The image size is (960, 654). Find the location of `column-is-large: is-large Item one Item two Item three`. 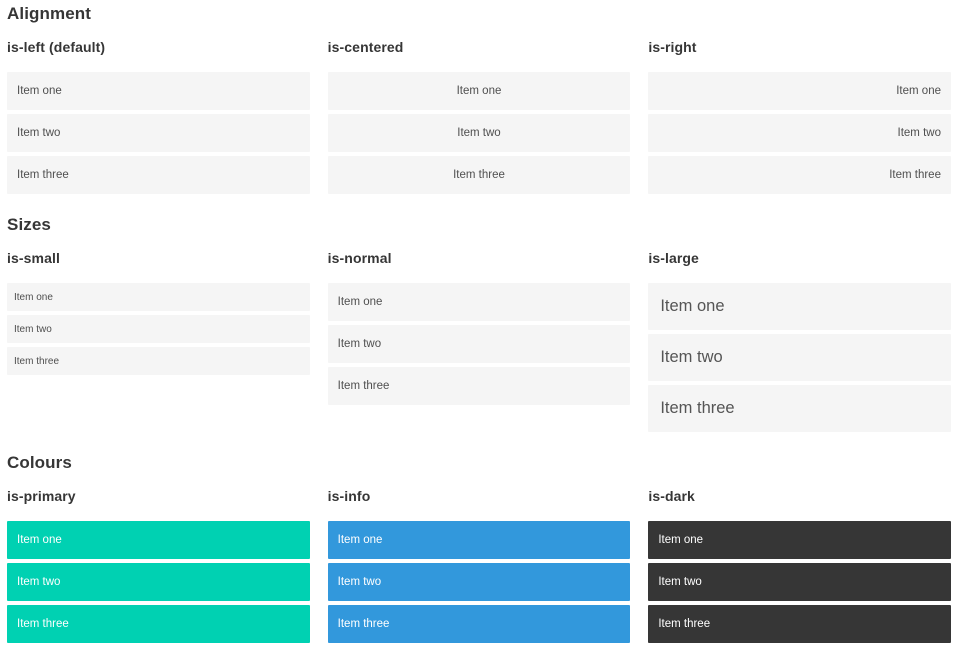

column-is-large: is-large Item one Item two Item three is located at coordinates (799, 341).